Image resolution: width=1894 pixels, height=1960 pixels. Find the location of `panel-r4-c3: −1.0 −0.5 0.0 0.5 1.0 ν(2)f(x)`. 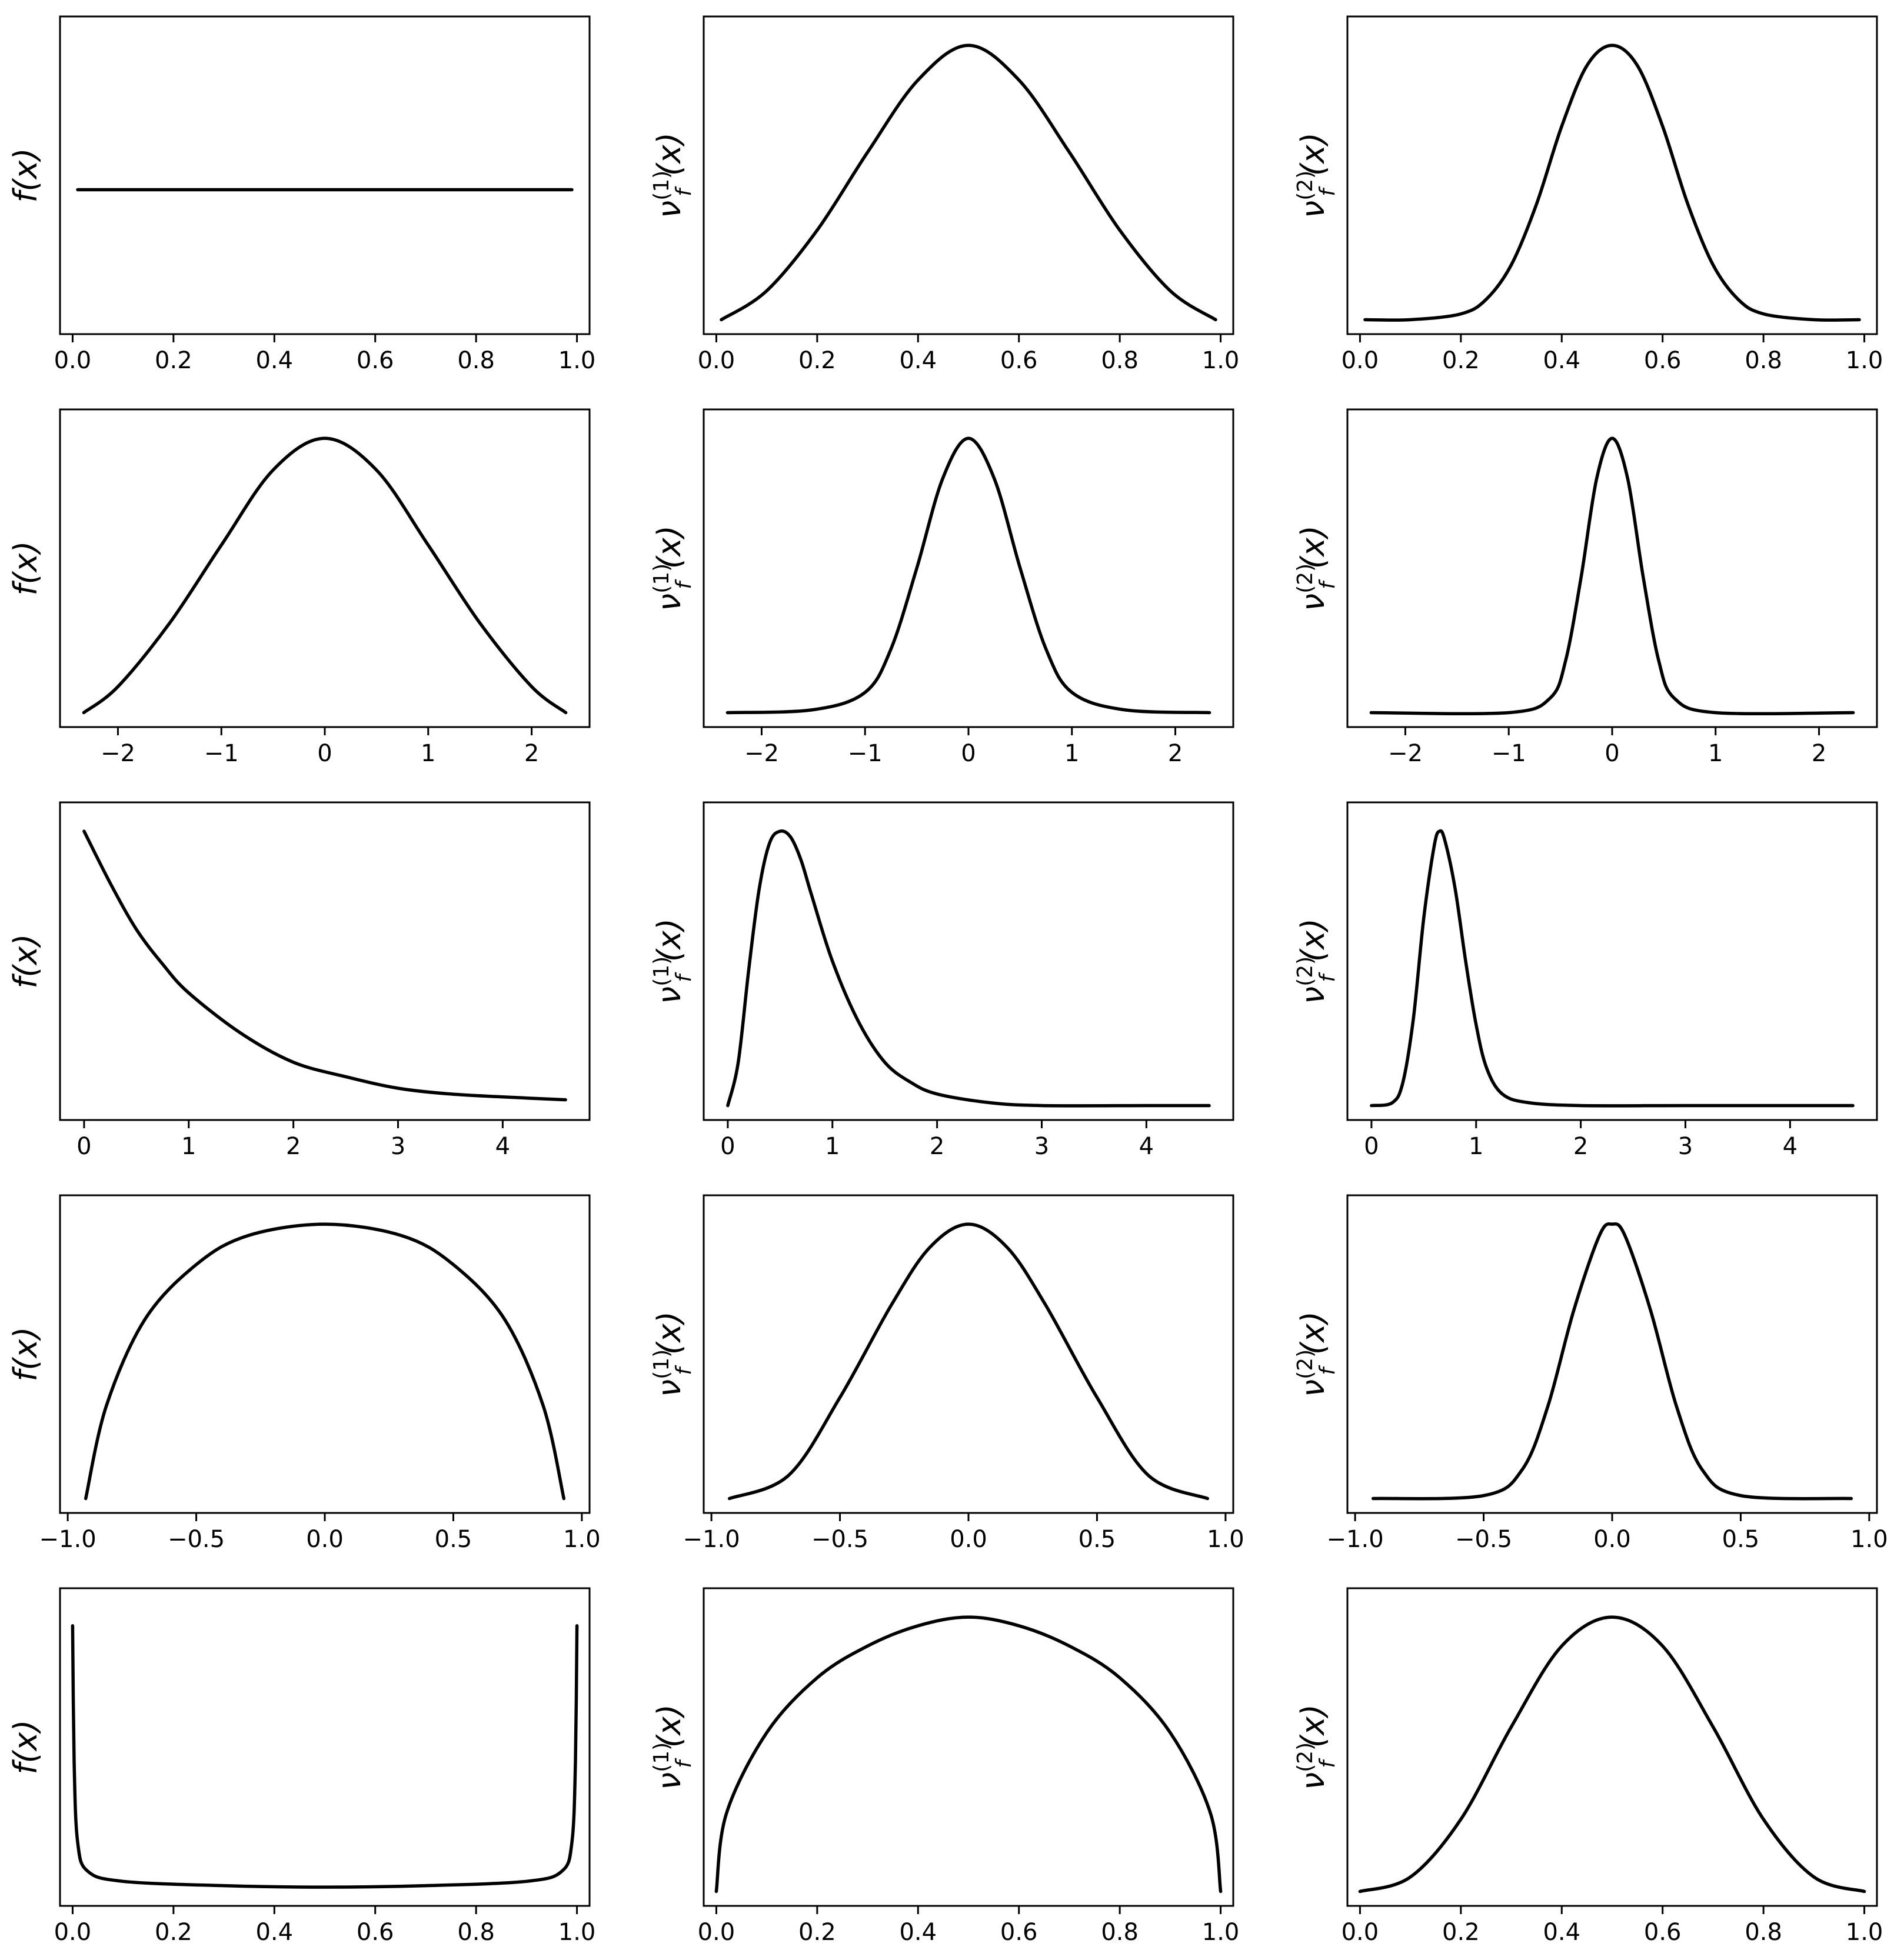

panel-r4-c3: −1.0 −0.5 0.0 0.5 1.0 ν(2)f(x) is located at coordinates (1590, 1373).